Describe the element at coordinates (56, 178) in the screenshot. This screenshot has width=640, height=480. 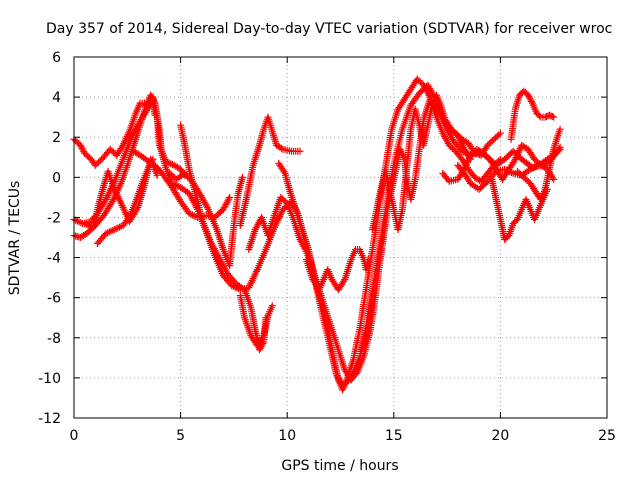
I see `y-tick-label: 0` at that location.